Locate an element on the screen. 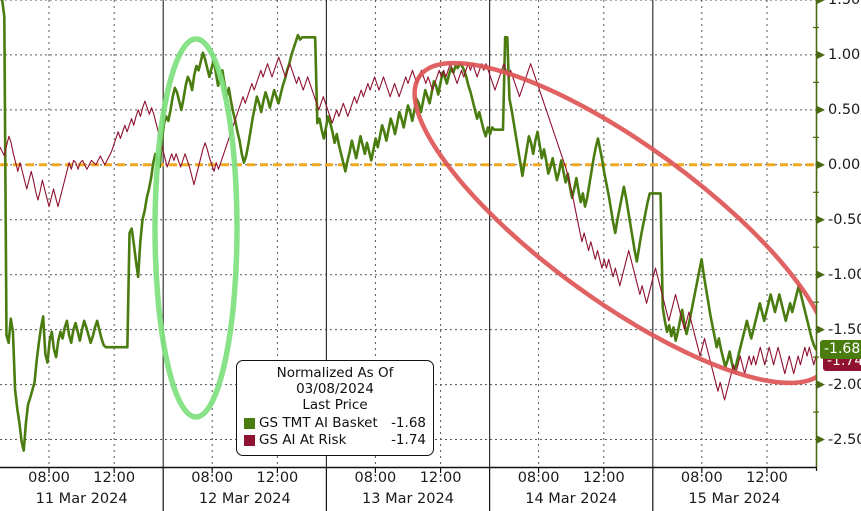  legend-row-tmt: GS TMT AI Basket -1.68 is located at coordinates (335, 423).